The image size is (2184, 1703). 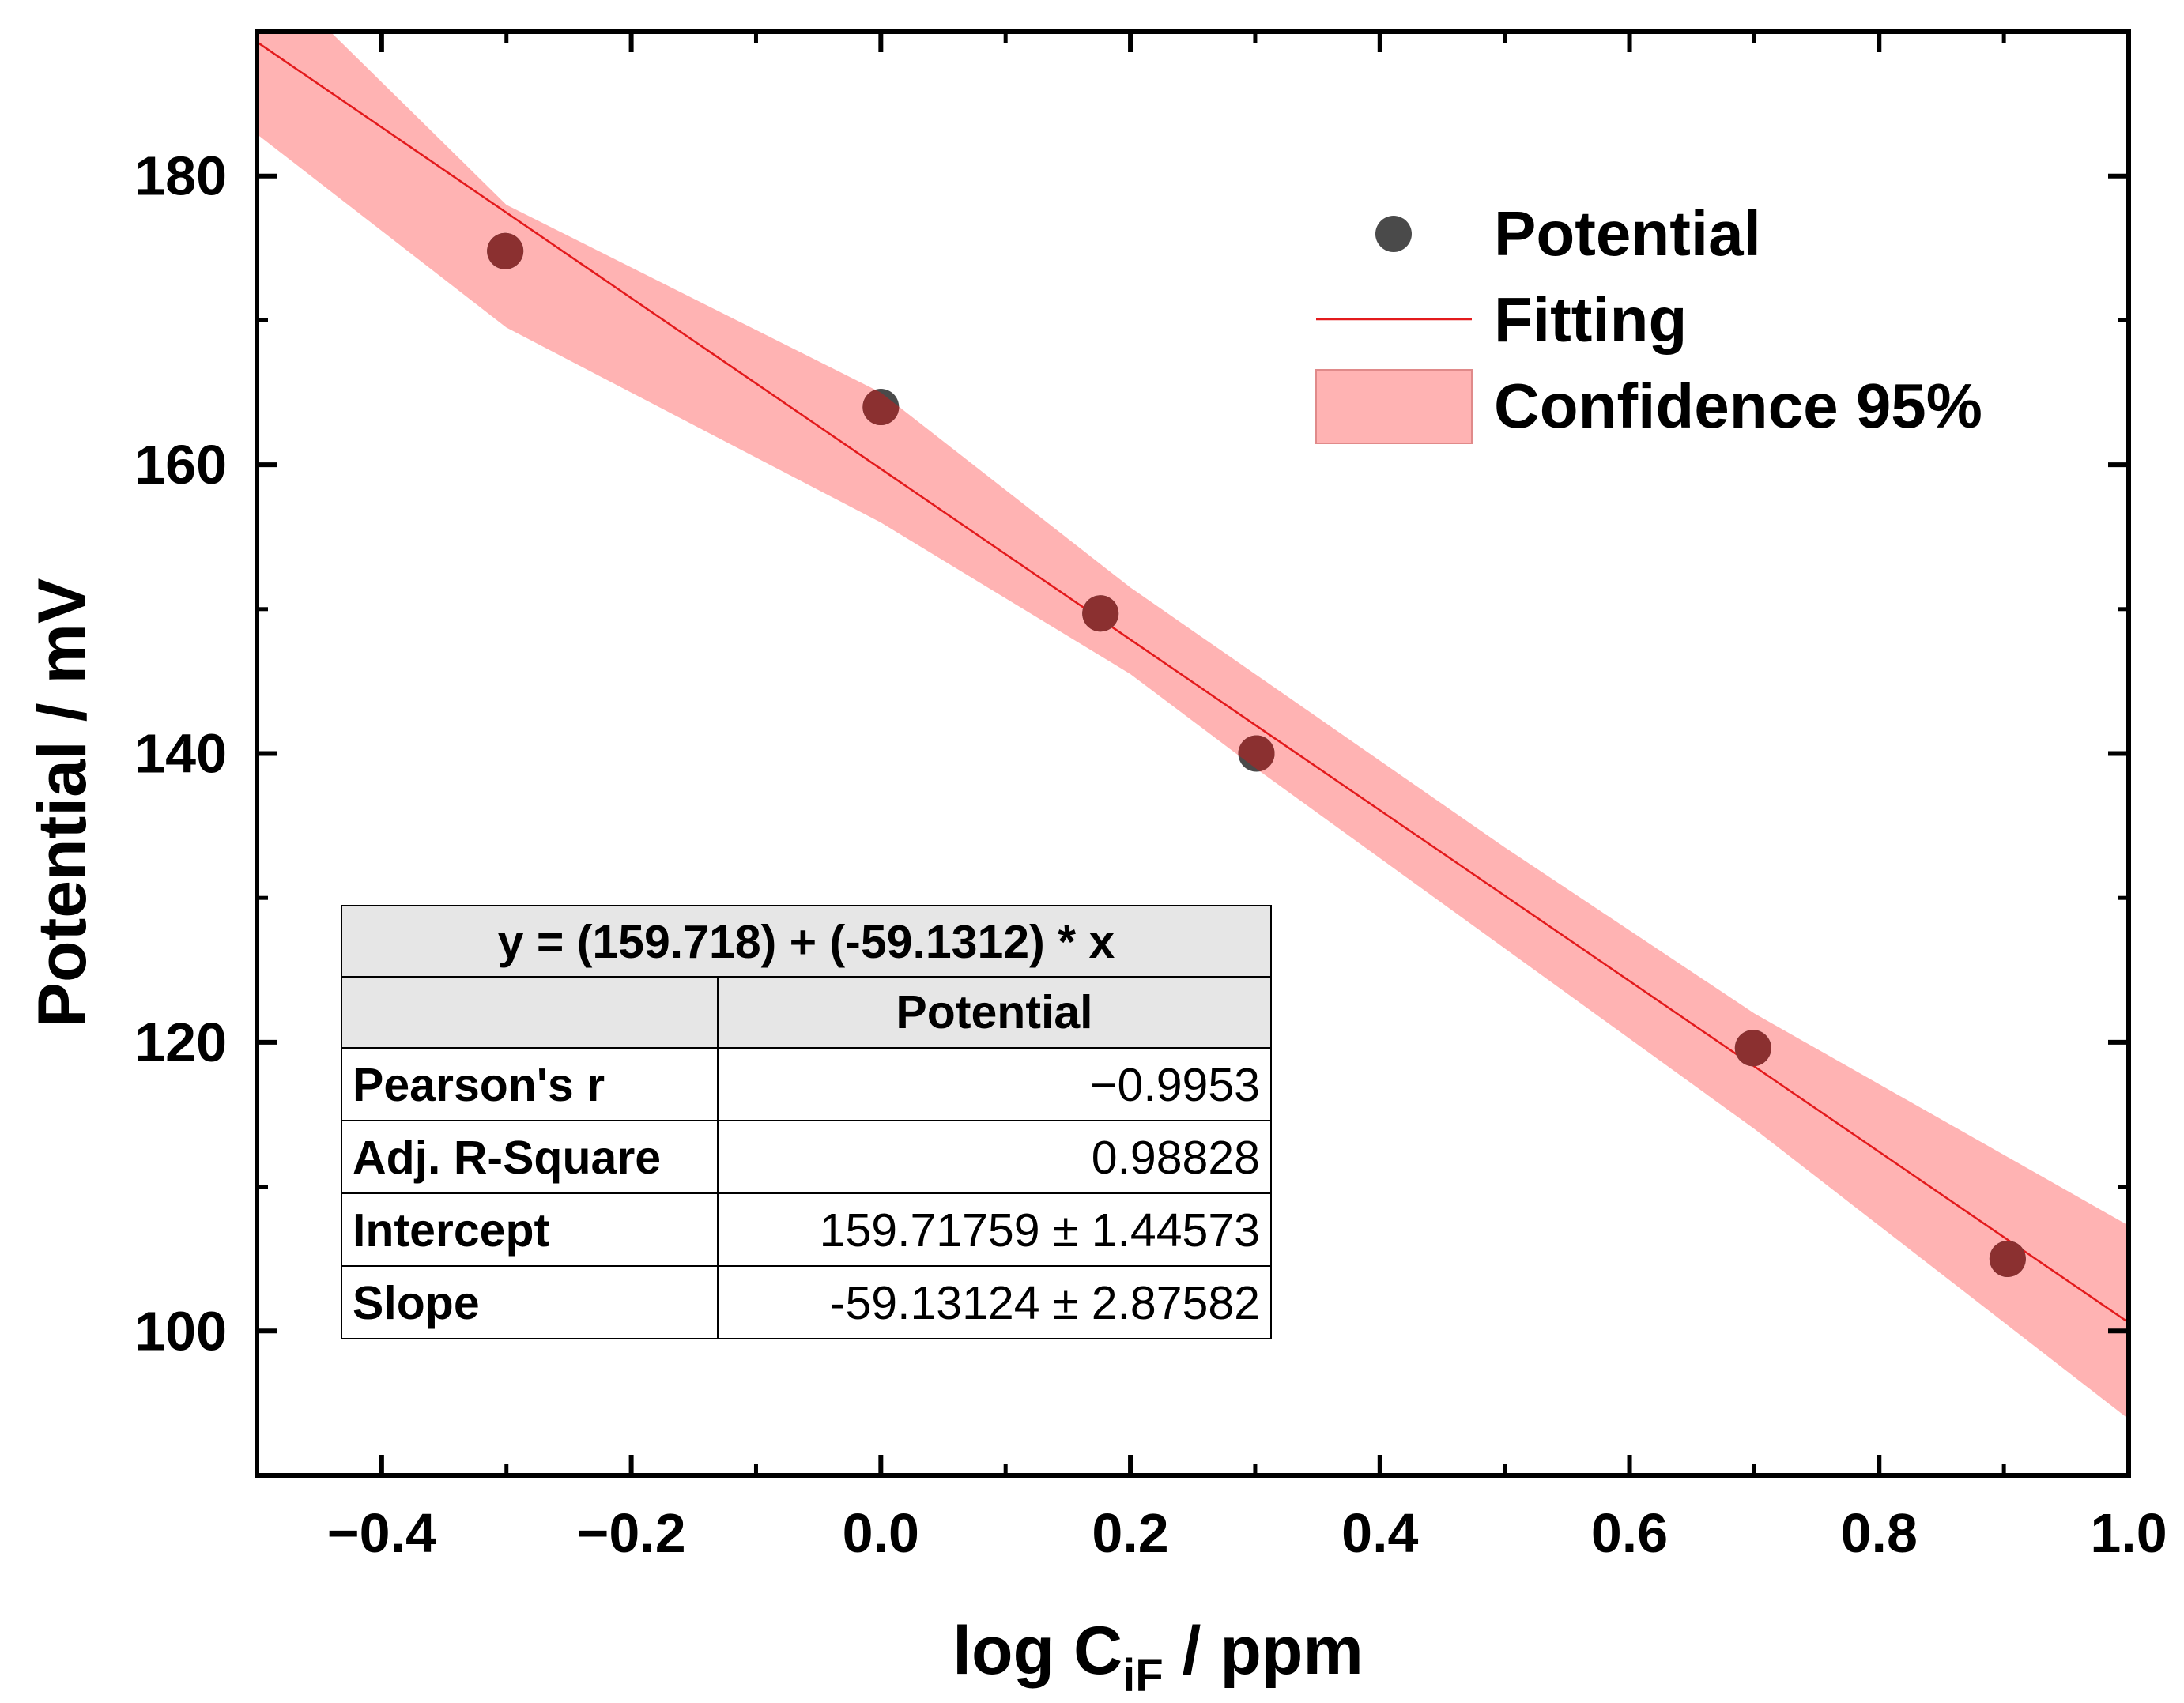 What do you see at coordinates (180, 176) in the screenshot?
I see `y-tick-label: 180` at bounding box center [180, 176].